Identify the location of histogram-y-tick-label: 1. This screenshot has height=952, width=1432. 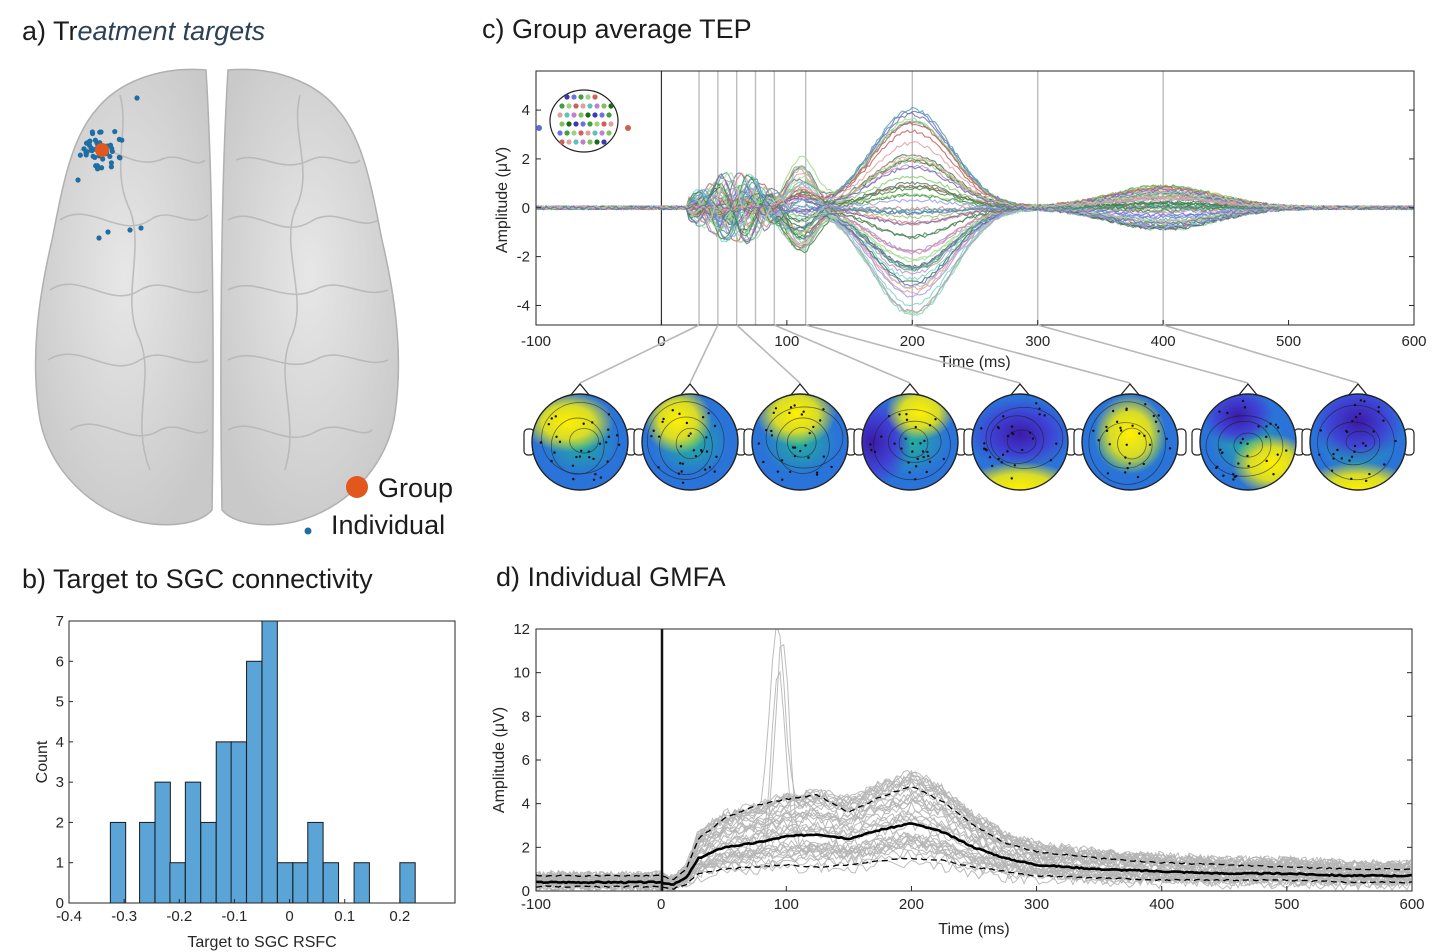
(60, 863).